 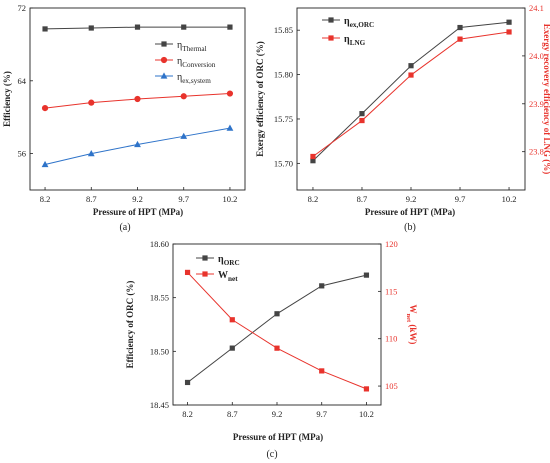 What do you see at coordinates (271, 454) in the screenshot?
I see `panel-label: (c)` at bounding box center [271, 454].